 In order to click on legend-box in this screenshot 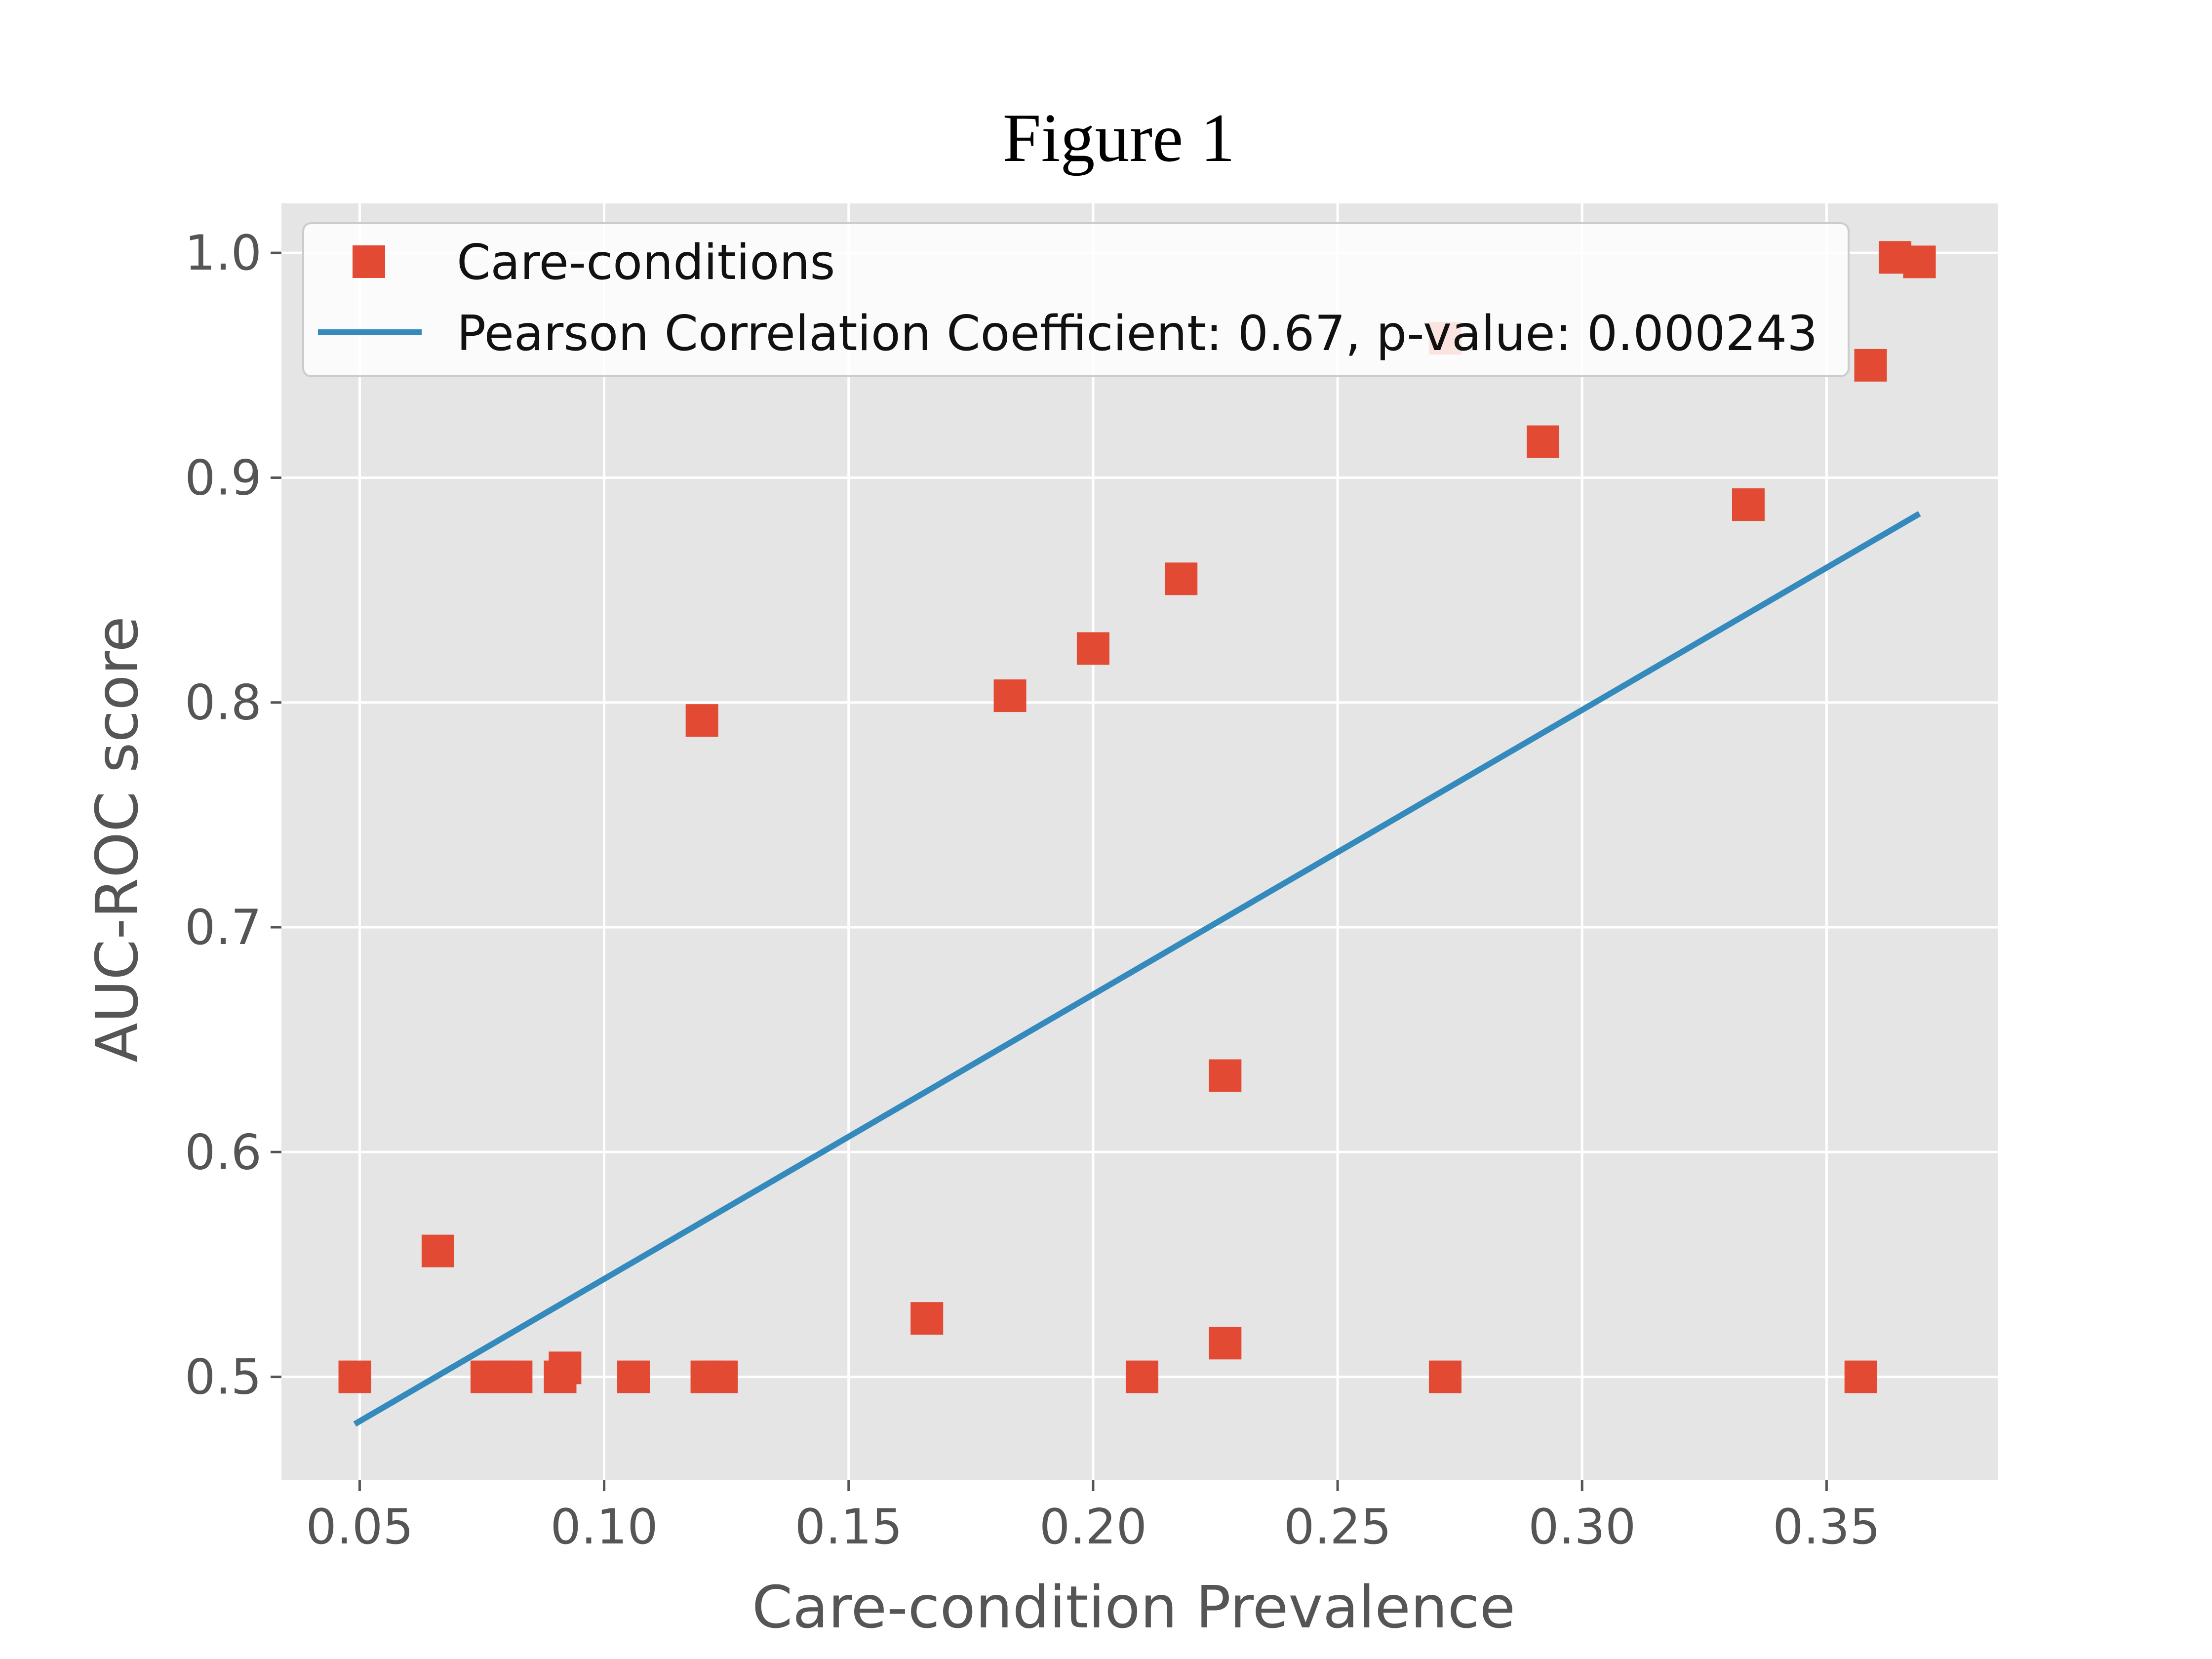, I will do `click(1076, 300)`.